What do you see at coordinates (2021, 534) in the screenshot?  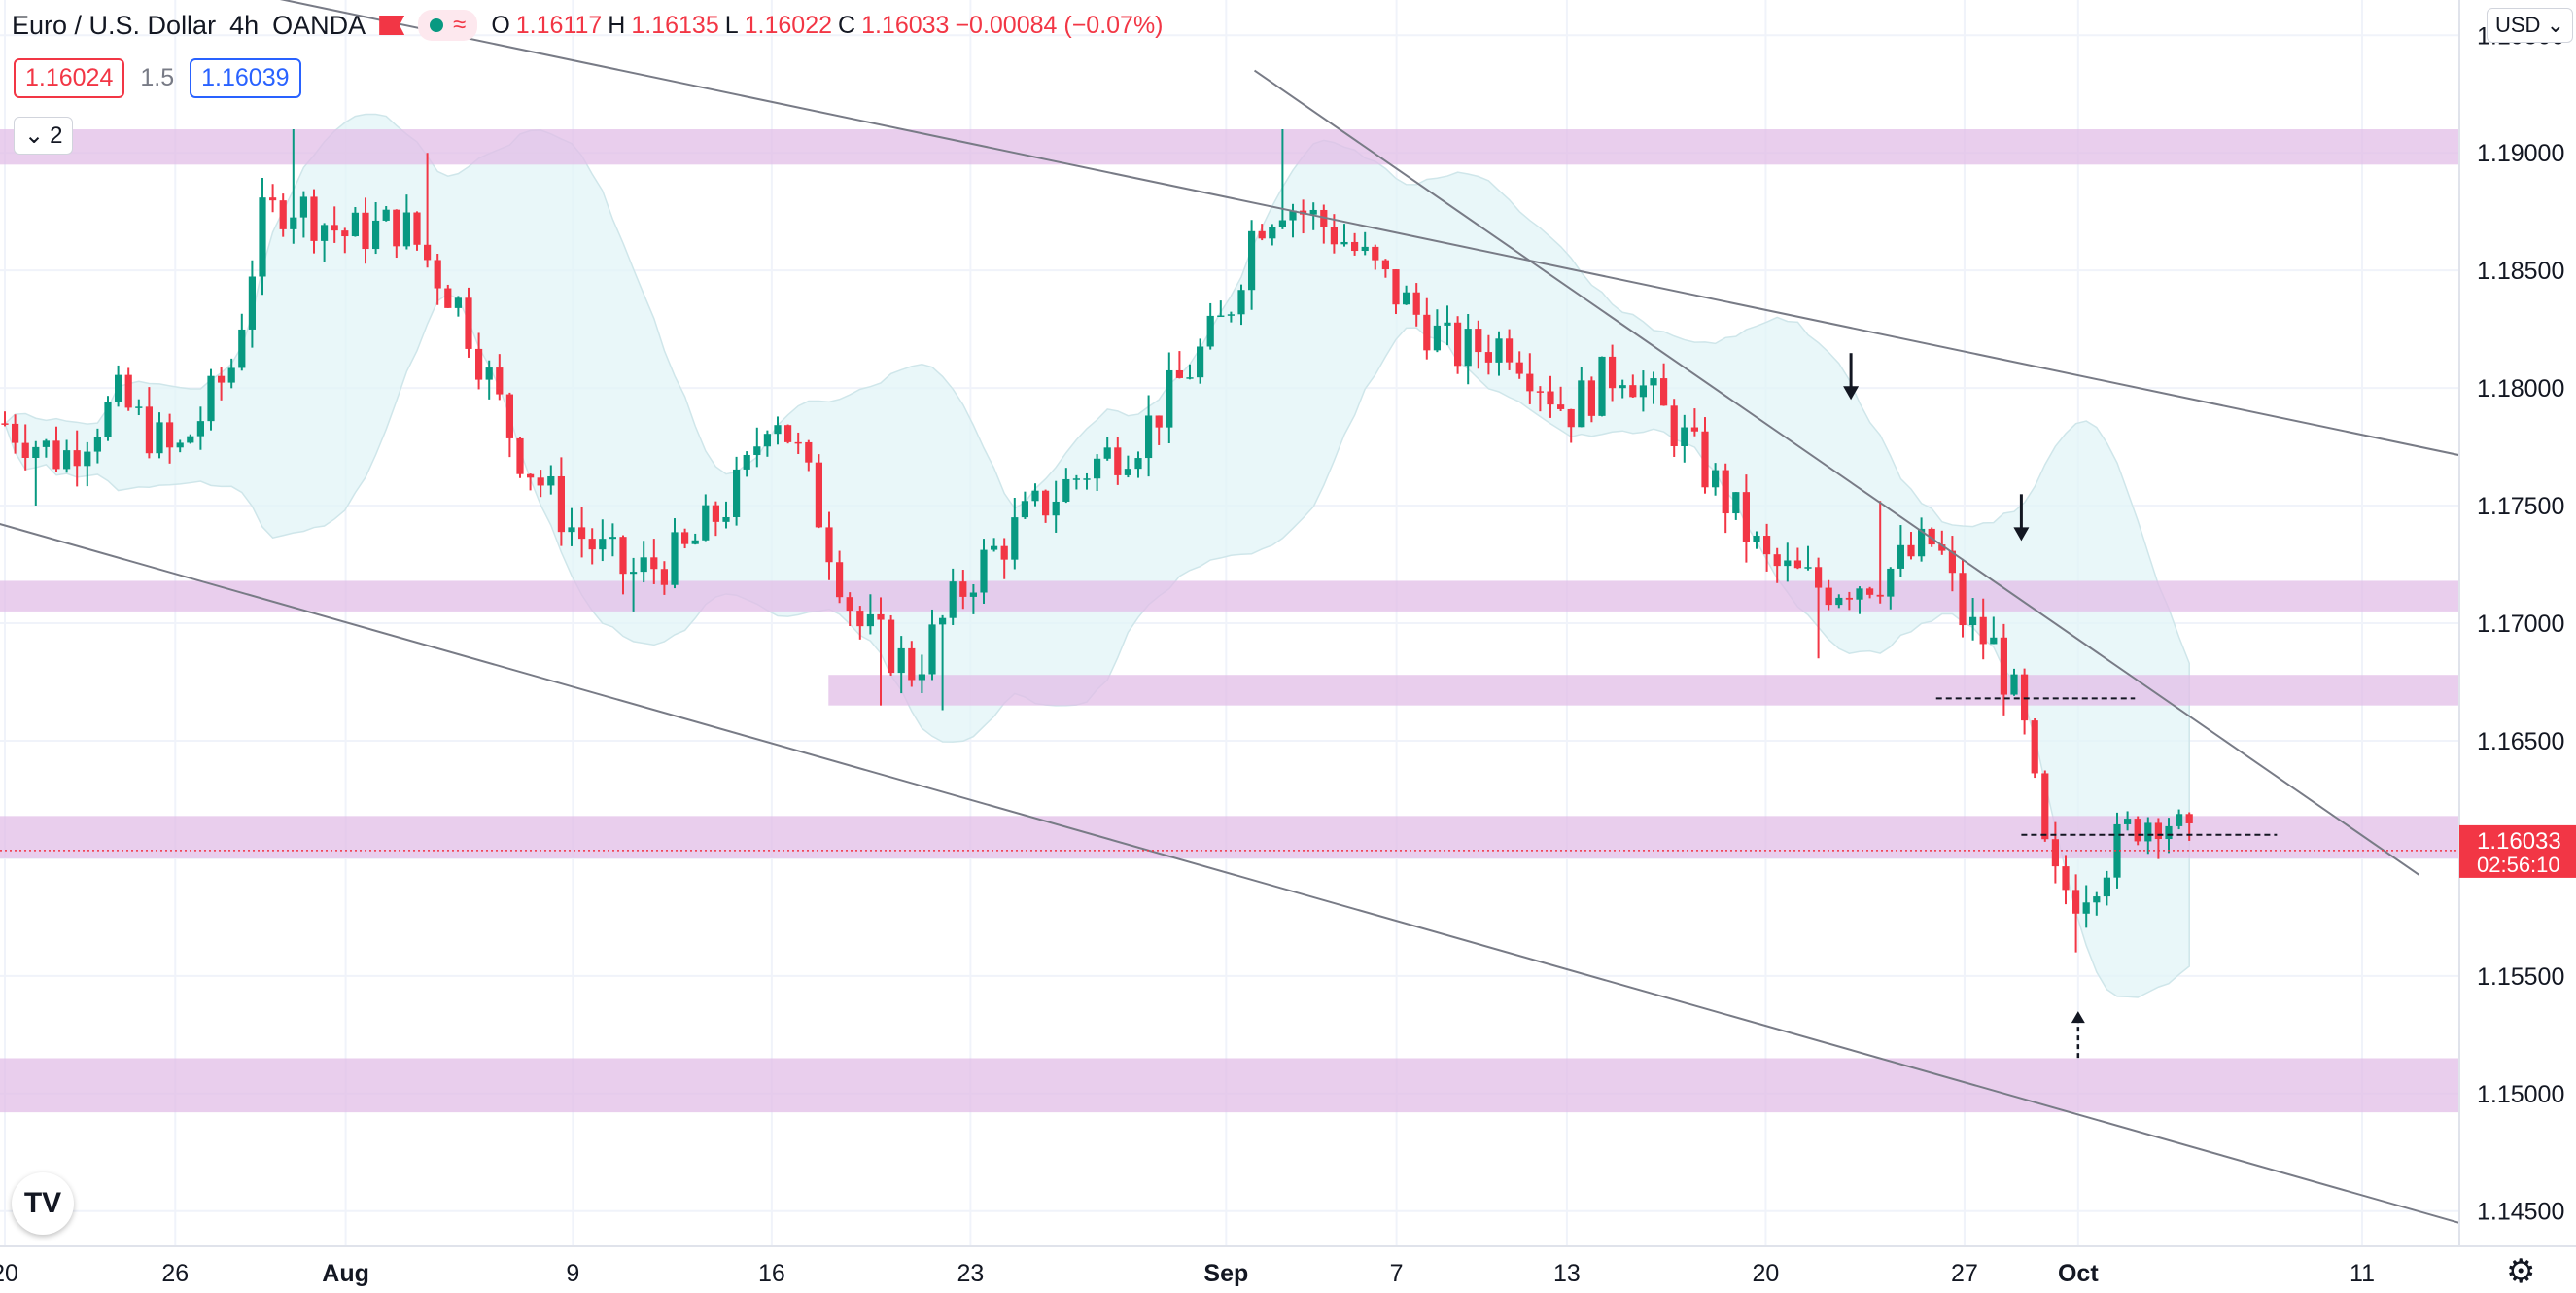 I see `down-arrow-icon` at bounding box center [2021, 534].